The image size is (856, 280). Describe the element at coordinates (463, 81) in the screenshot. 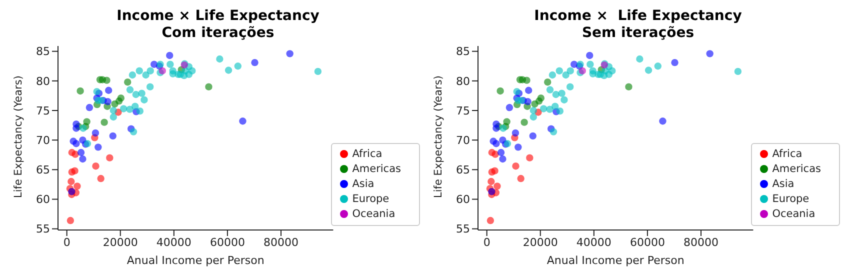

I see `y-tick-label: 80` at that location.